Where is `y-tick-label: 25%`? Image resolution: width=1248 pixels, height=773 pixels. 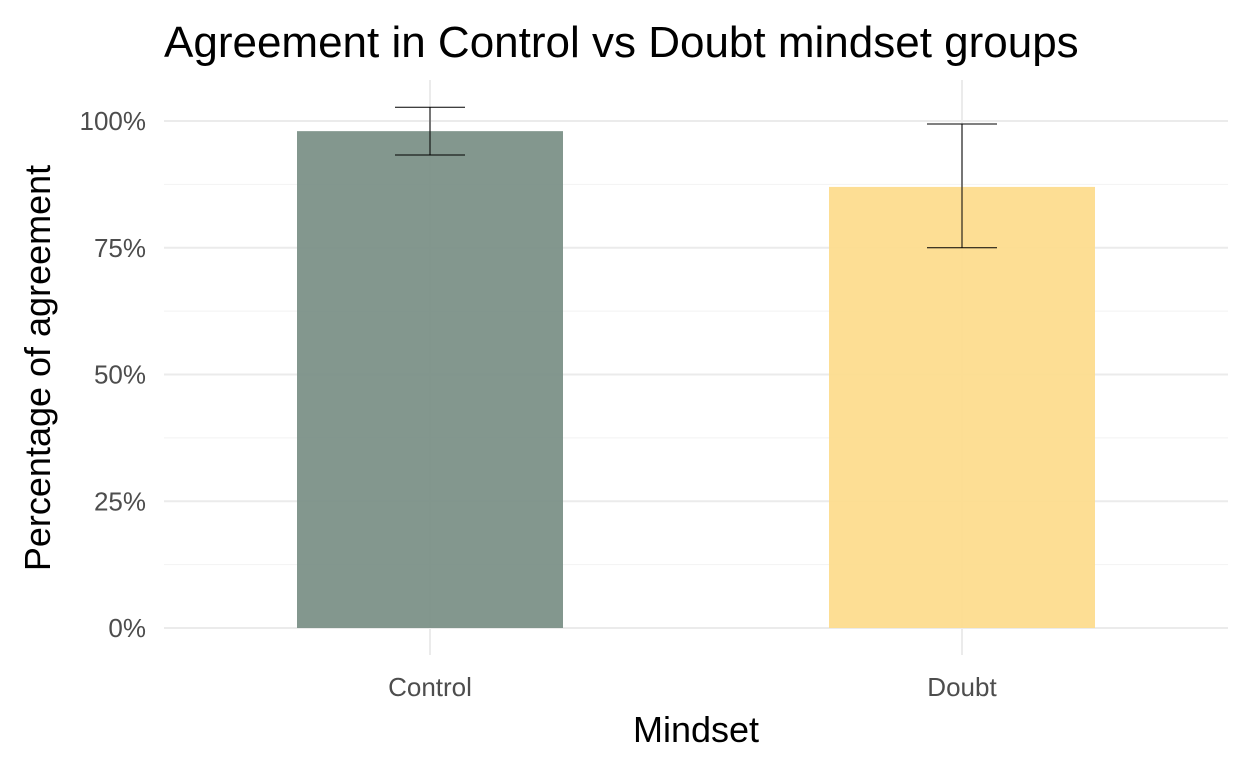
y-tick-label: 25% is located at coordinates (120, 501).